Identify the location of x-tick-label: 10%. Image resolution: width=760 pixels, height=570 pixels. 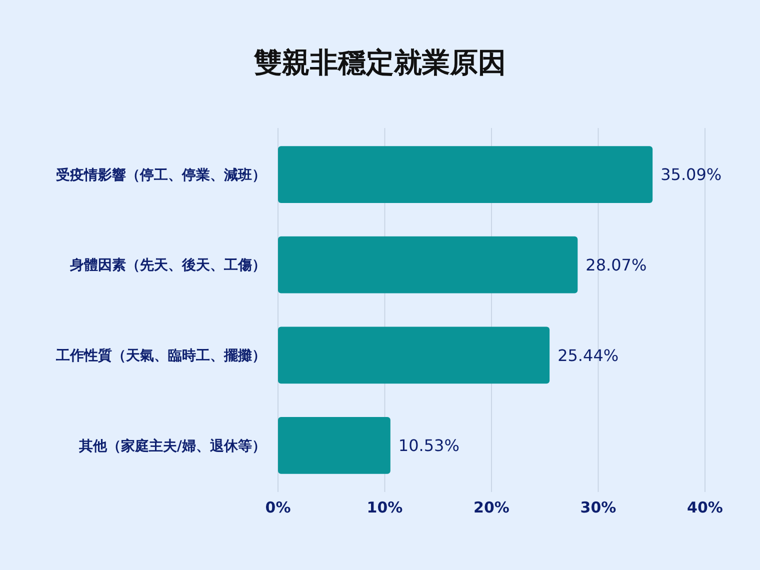
(384, 507).